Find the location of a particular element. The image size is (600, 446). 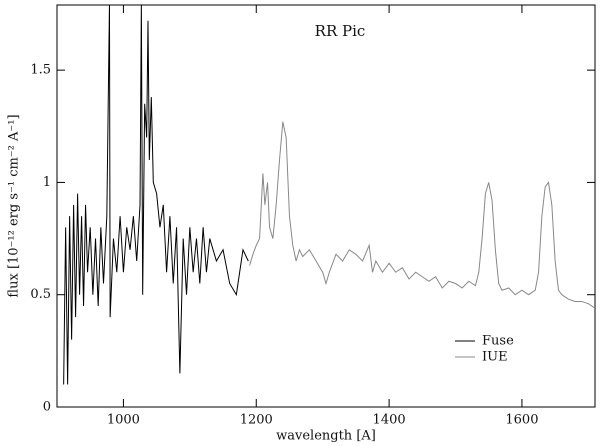

y-tick-label: 1 is located at coordinates (47, 182).